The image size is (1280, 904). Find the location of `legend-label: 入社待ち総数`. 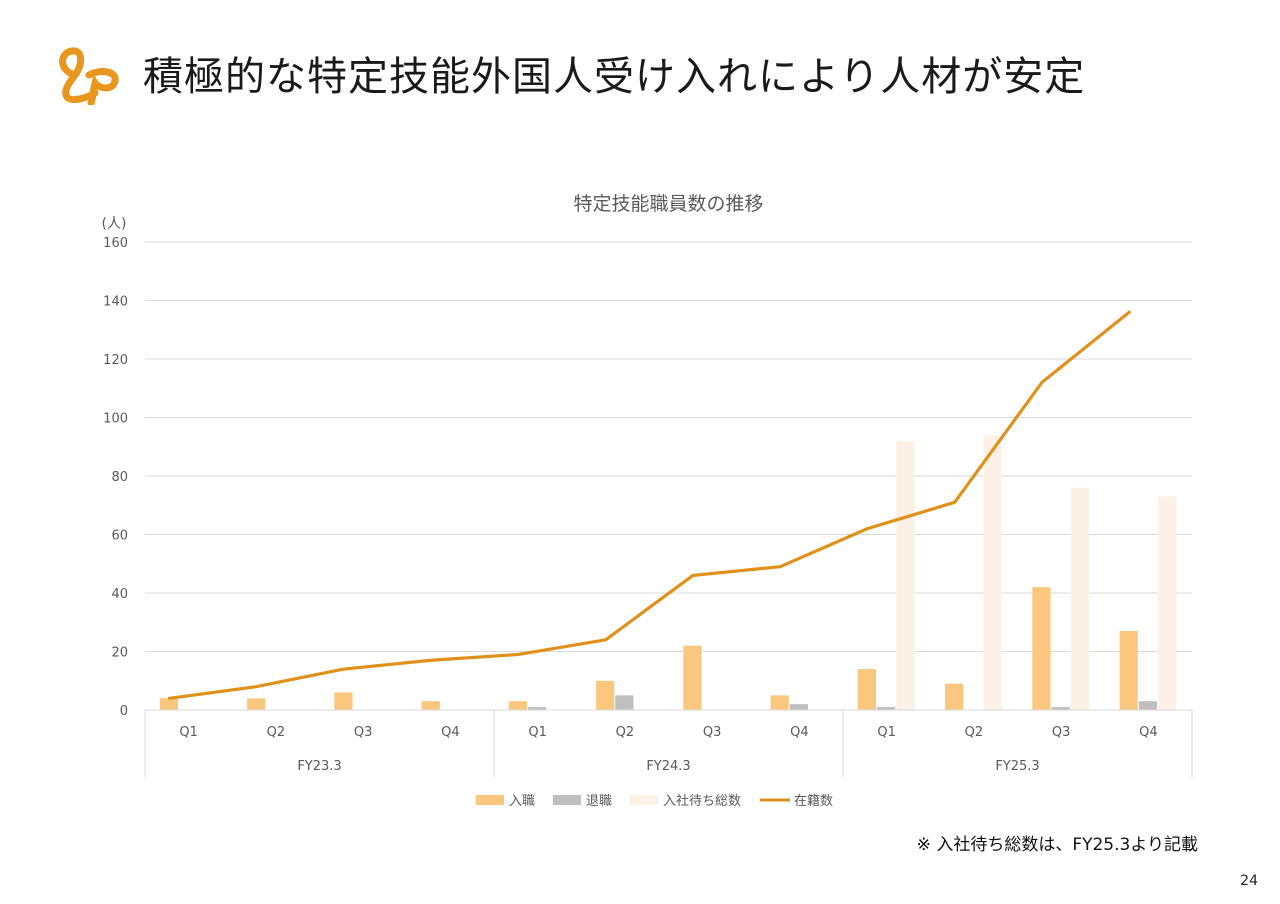

legend-label: 入社待ち総数 is located at coordinates (702, 801).